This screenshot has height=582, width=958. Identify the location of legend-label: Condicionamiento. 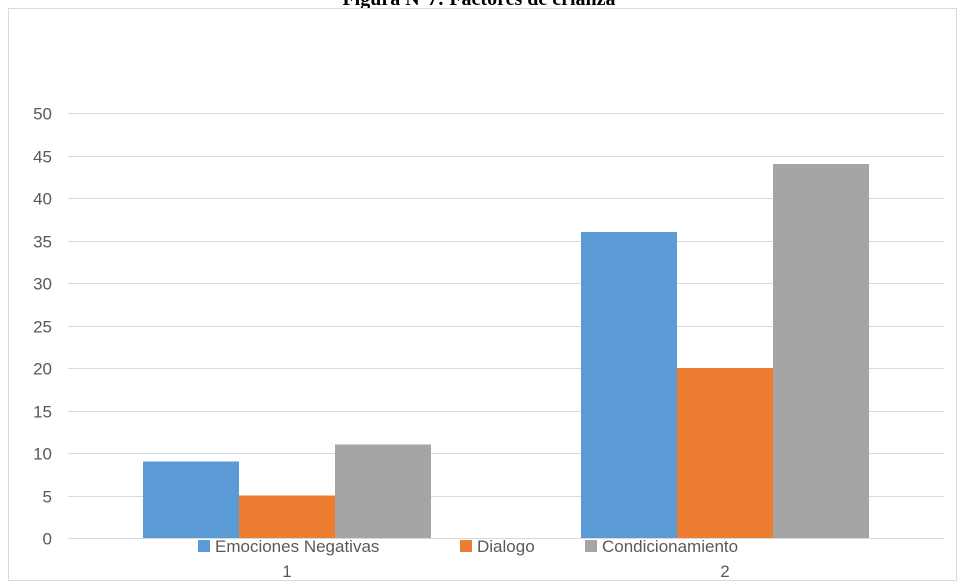
(670, 546).